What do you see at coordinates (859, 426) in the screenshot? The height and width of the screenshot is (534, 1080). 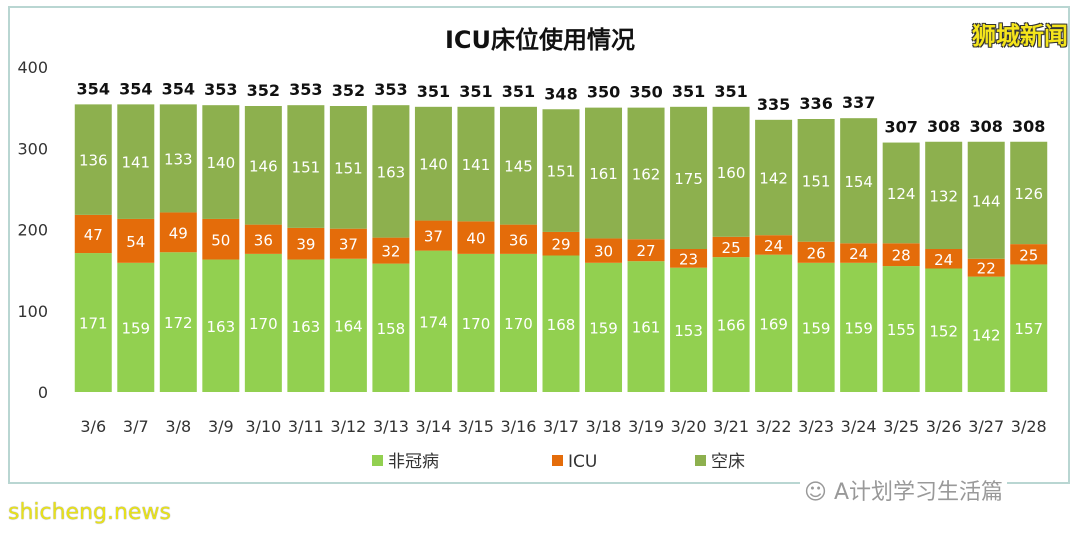 I see `x-tick-label: 3/24` at bounding box center [859, 426].